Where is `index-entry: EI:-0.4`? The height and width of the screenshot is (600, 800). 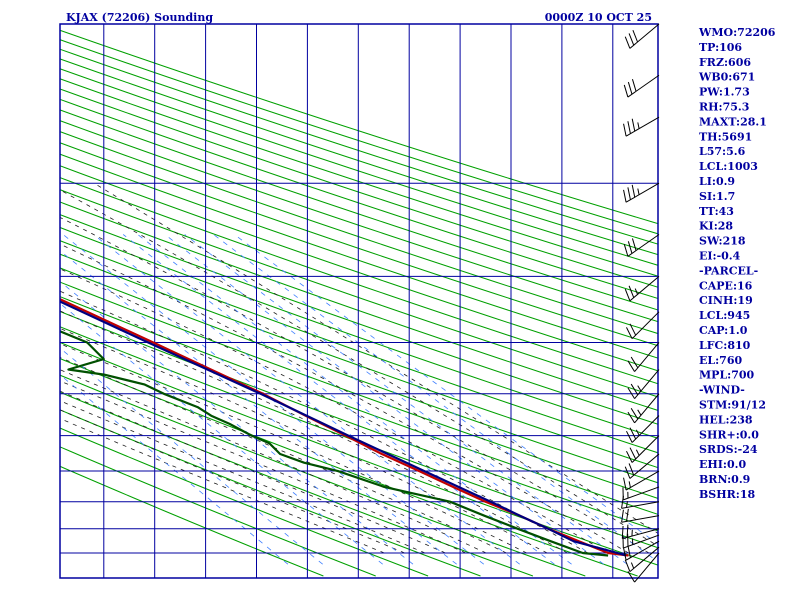 index-entry: EI:-0.4 is located at coordinates (720, 256).